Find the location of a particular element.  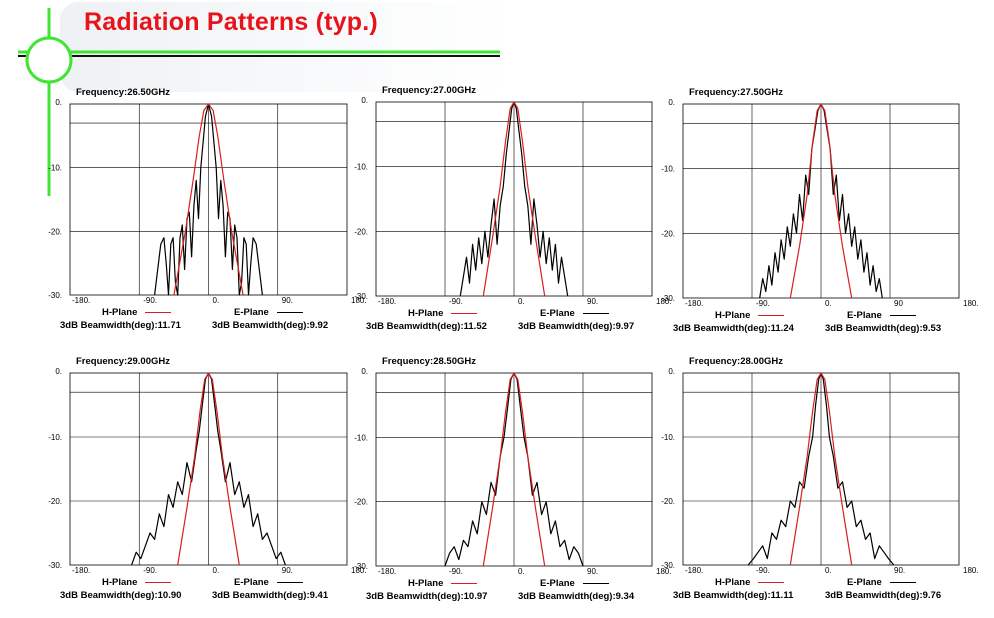

e-plane-beamwidth: 3dB Beamwidth(deg):9.97 is located at coordinates (576, 326).